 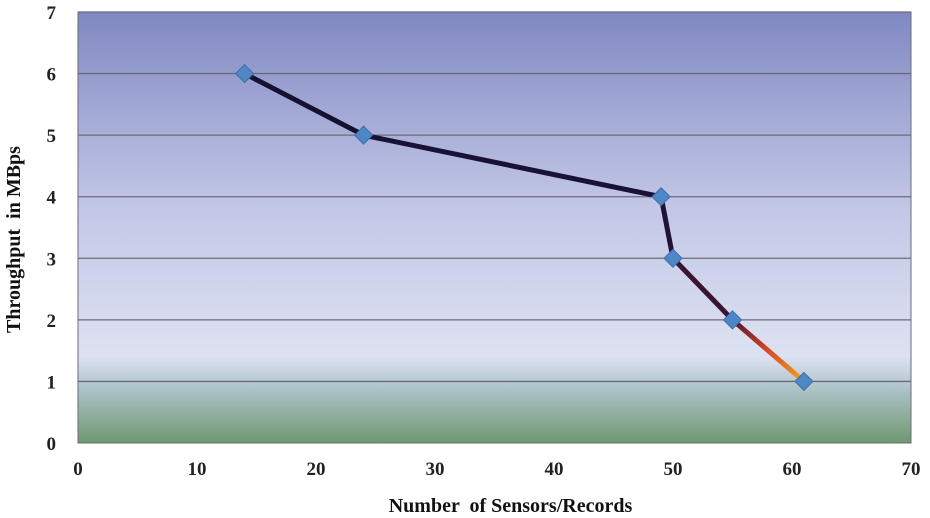 What do you see at coordinates (78, 469) in the screenshot?
I see `x-tick-label: 0` at bounding box center [78, 469].